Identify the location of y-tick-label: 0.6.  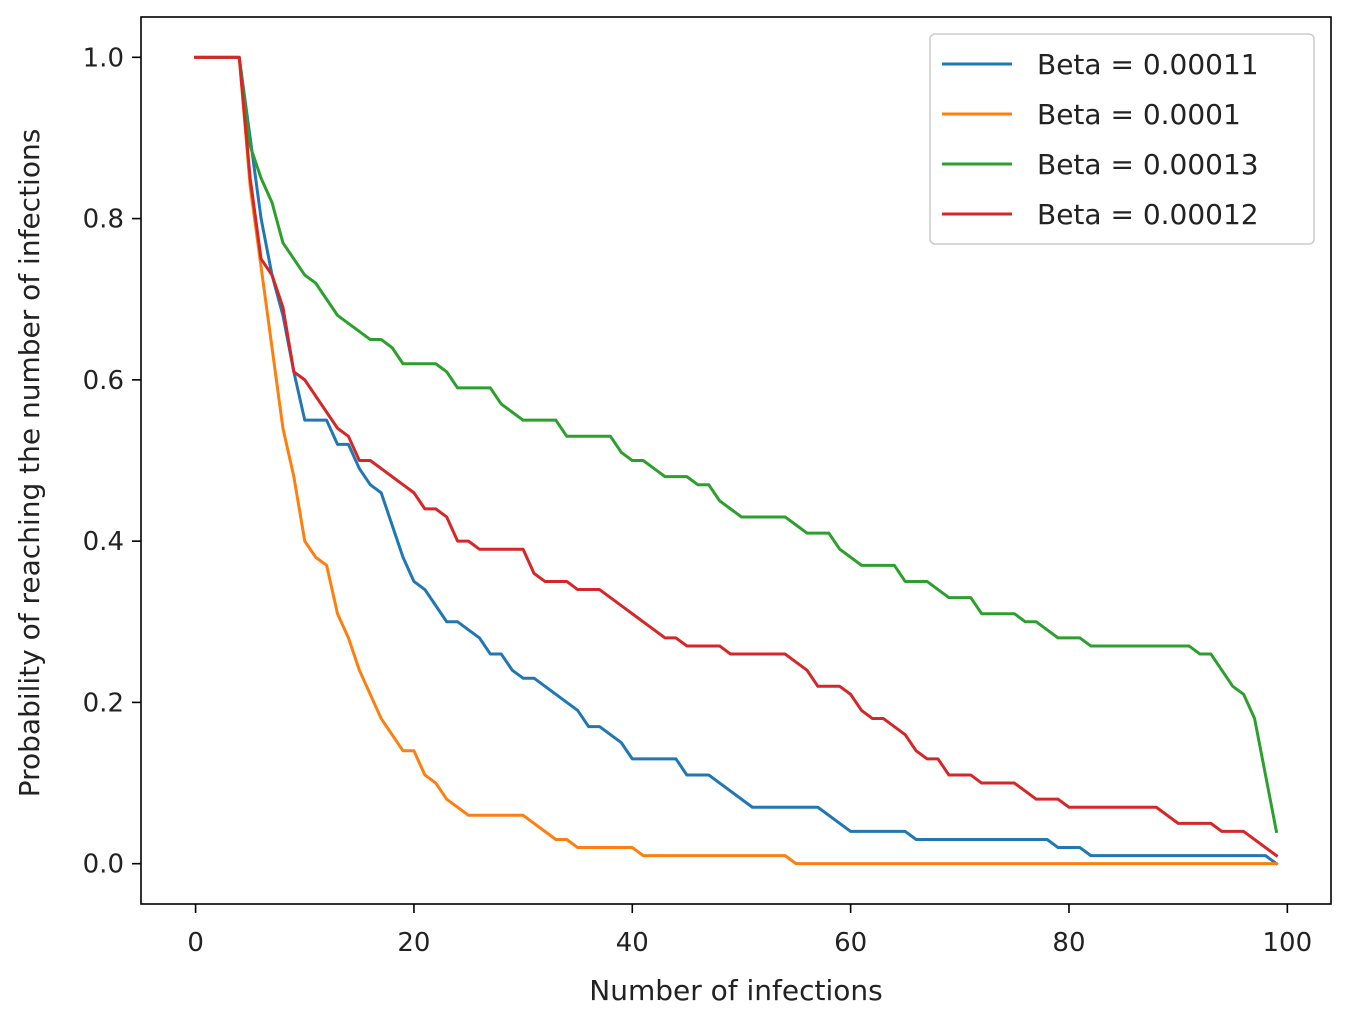
(103, 381).